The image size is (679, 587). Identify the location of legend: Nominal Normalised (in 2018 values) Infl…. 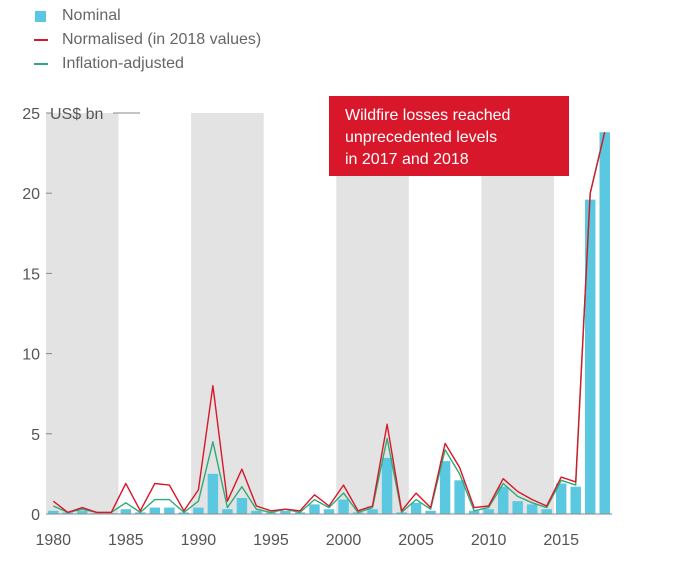
(147, 40).